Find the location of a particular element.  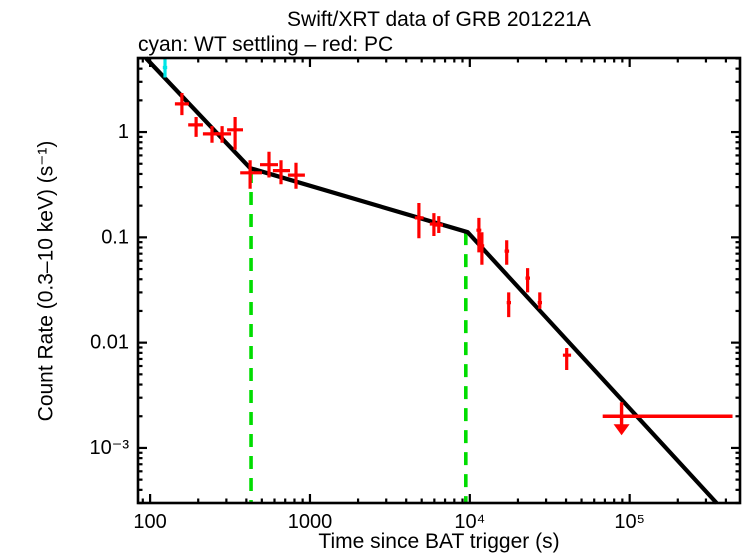

y-tick-label: 1 is located at coordinates (123, 132).